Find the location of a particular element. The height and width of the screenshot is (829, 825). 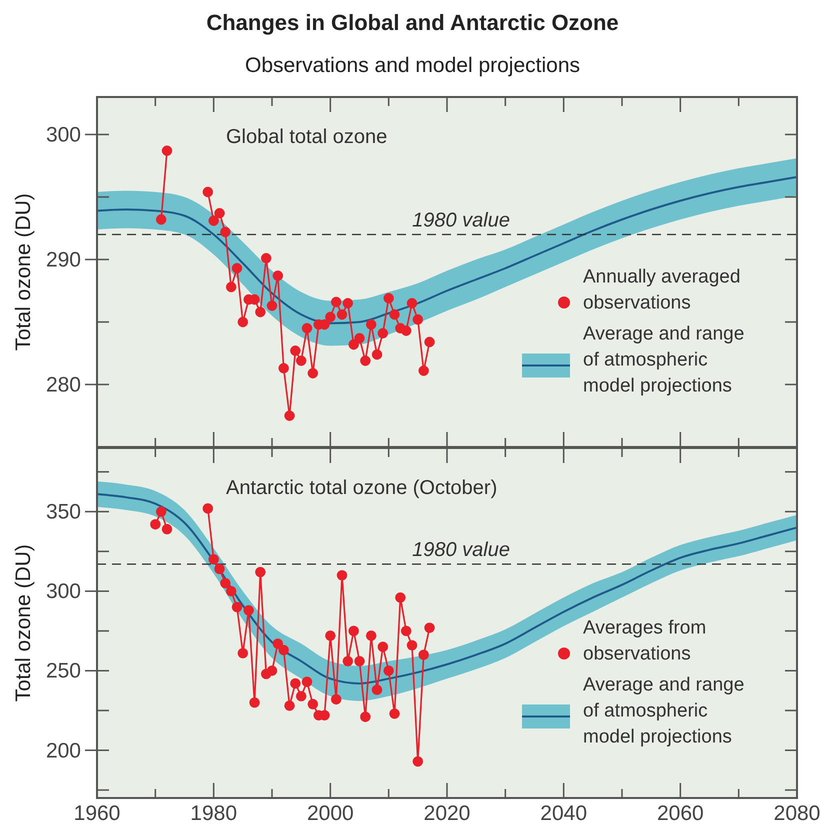

chart-subtitle: Observations and model projections is located at coordinates (412, 65).